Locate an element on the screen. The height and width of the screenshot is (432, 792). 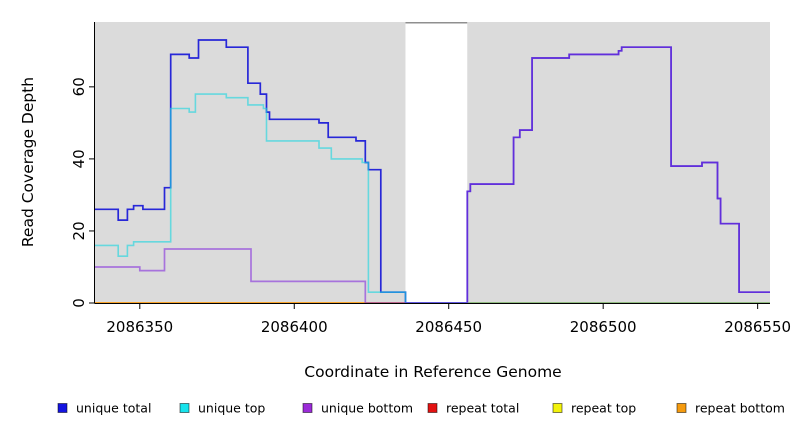
legend-label: unique total is located at coordinates (113, 408).